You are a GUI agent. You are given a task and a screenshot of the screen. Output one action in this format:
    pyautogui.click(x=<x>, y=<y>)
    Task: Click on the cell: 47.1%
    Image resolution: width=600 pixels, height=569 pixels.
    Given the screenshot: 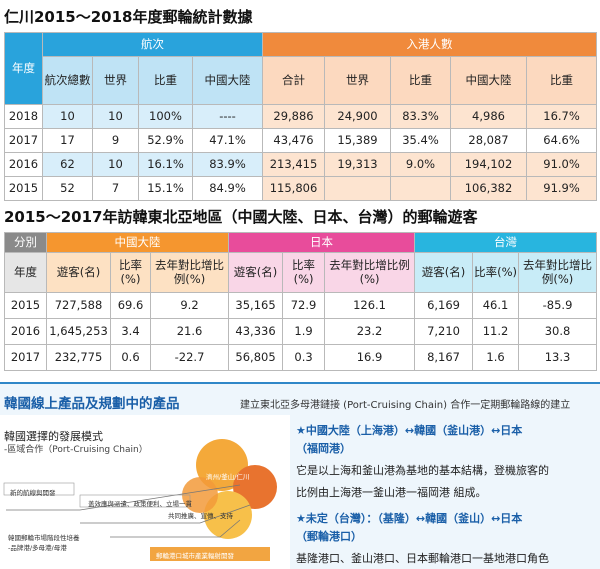 What is the action you would take?
    pyautogui.click(x=227, y=140)
    